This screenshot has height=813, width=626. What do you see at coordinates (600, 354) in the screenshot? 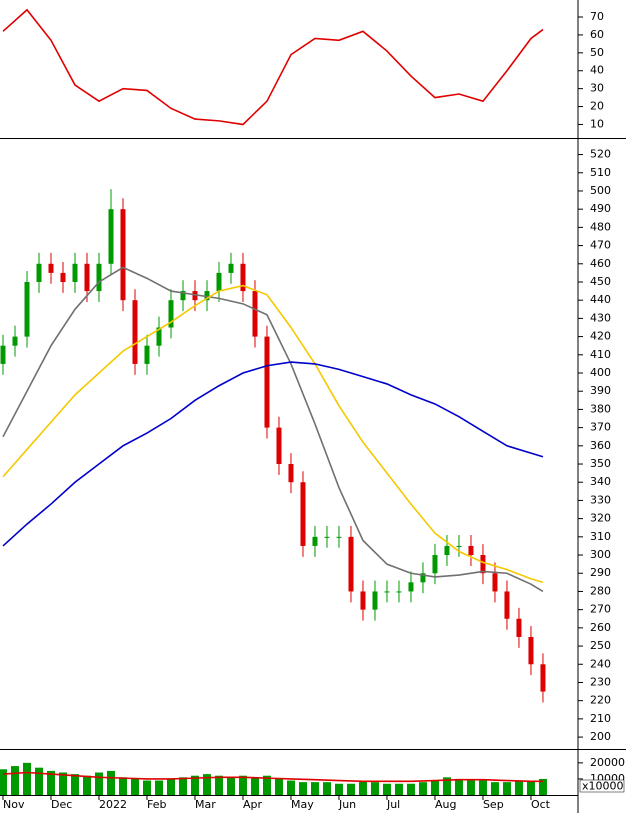
I see `y-tick-label: 410` at bounding box center [600, 354].